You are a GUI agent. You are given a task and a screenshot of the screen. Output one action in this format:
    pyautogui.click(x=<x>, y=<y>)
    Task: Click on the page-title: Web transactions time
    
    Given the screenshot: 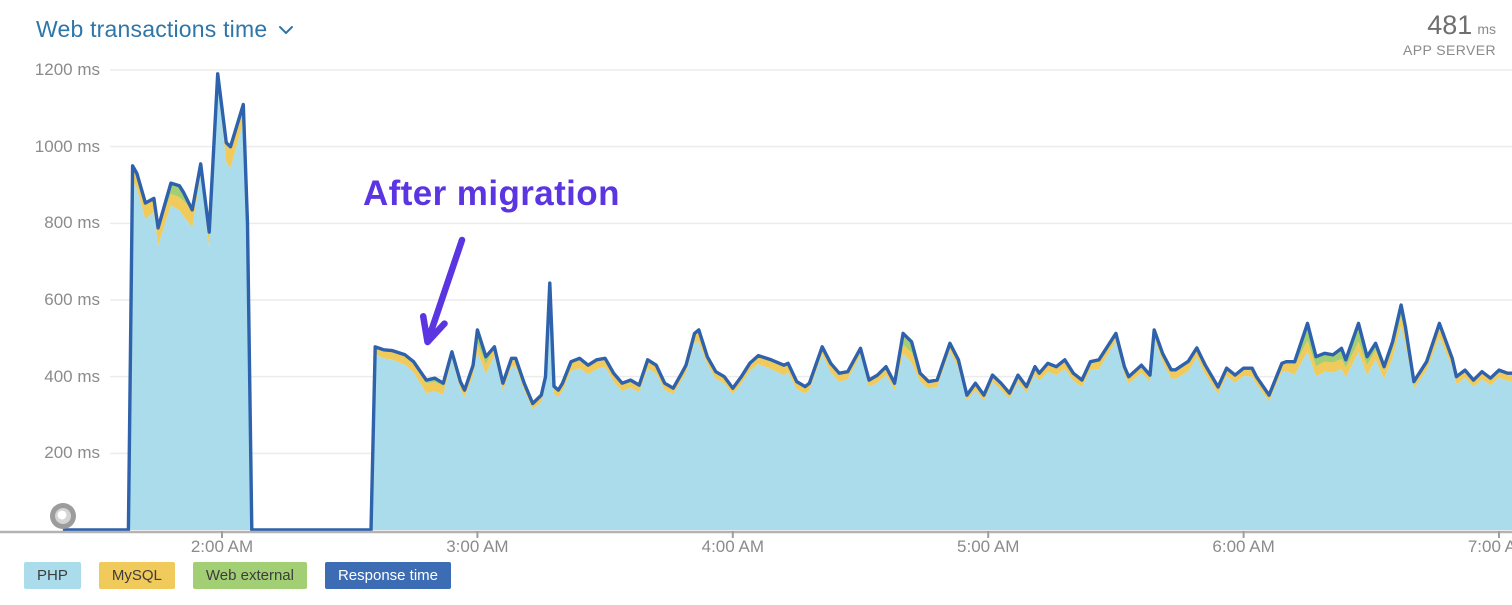 What is the action you would take?
    pyautogui.click(x=152, y=29)
    